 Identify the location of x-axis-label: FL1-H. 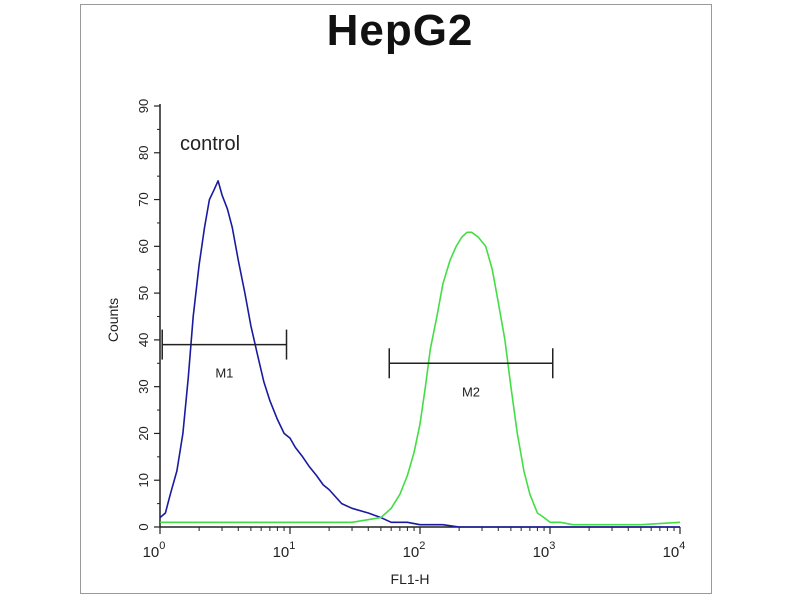
(410, 579).